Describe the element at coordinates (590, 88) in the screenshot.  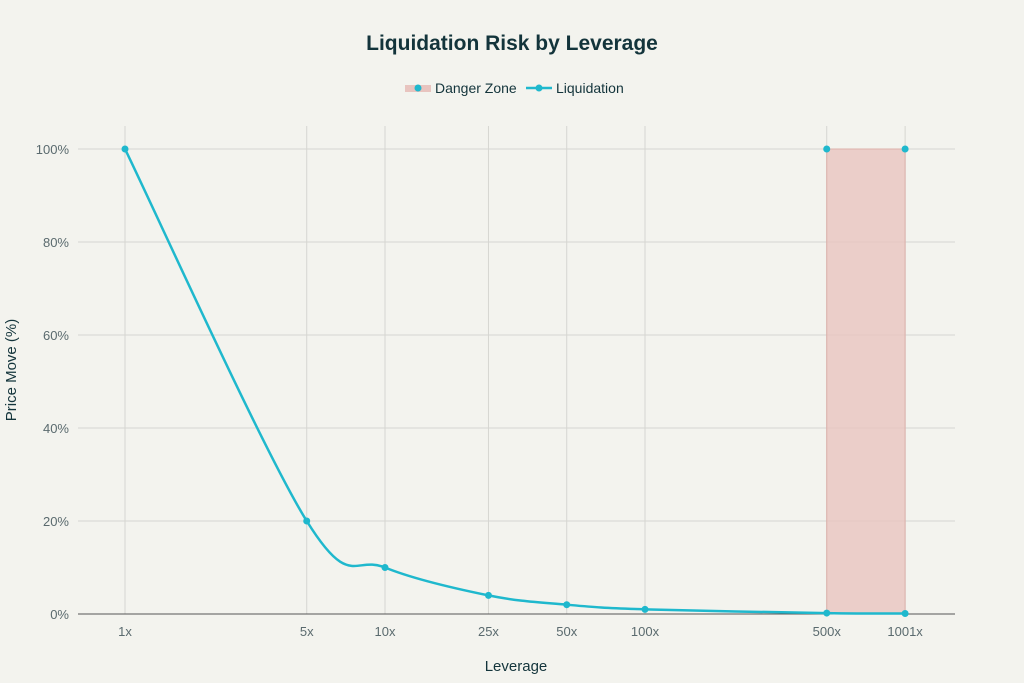
I see `legend-liquidation-label: Liquidation` at that location.